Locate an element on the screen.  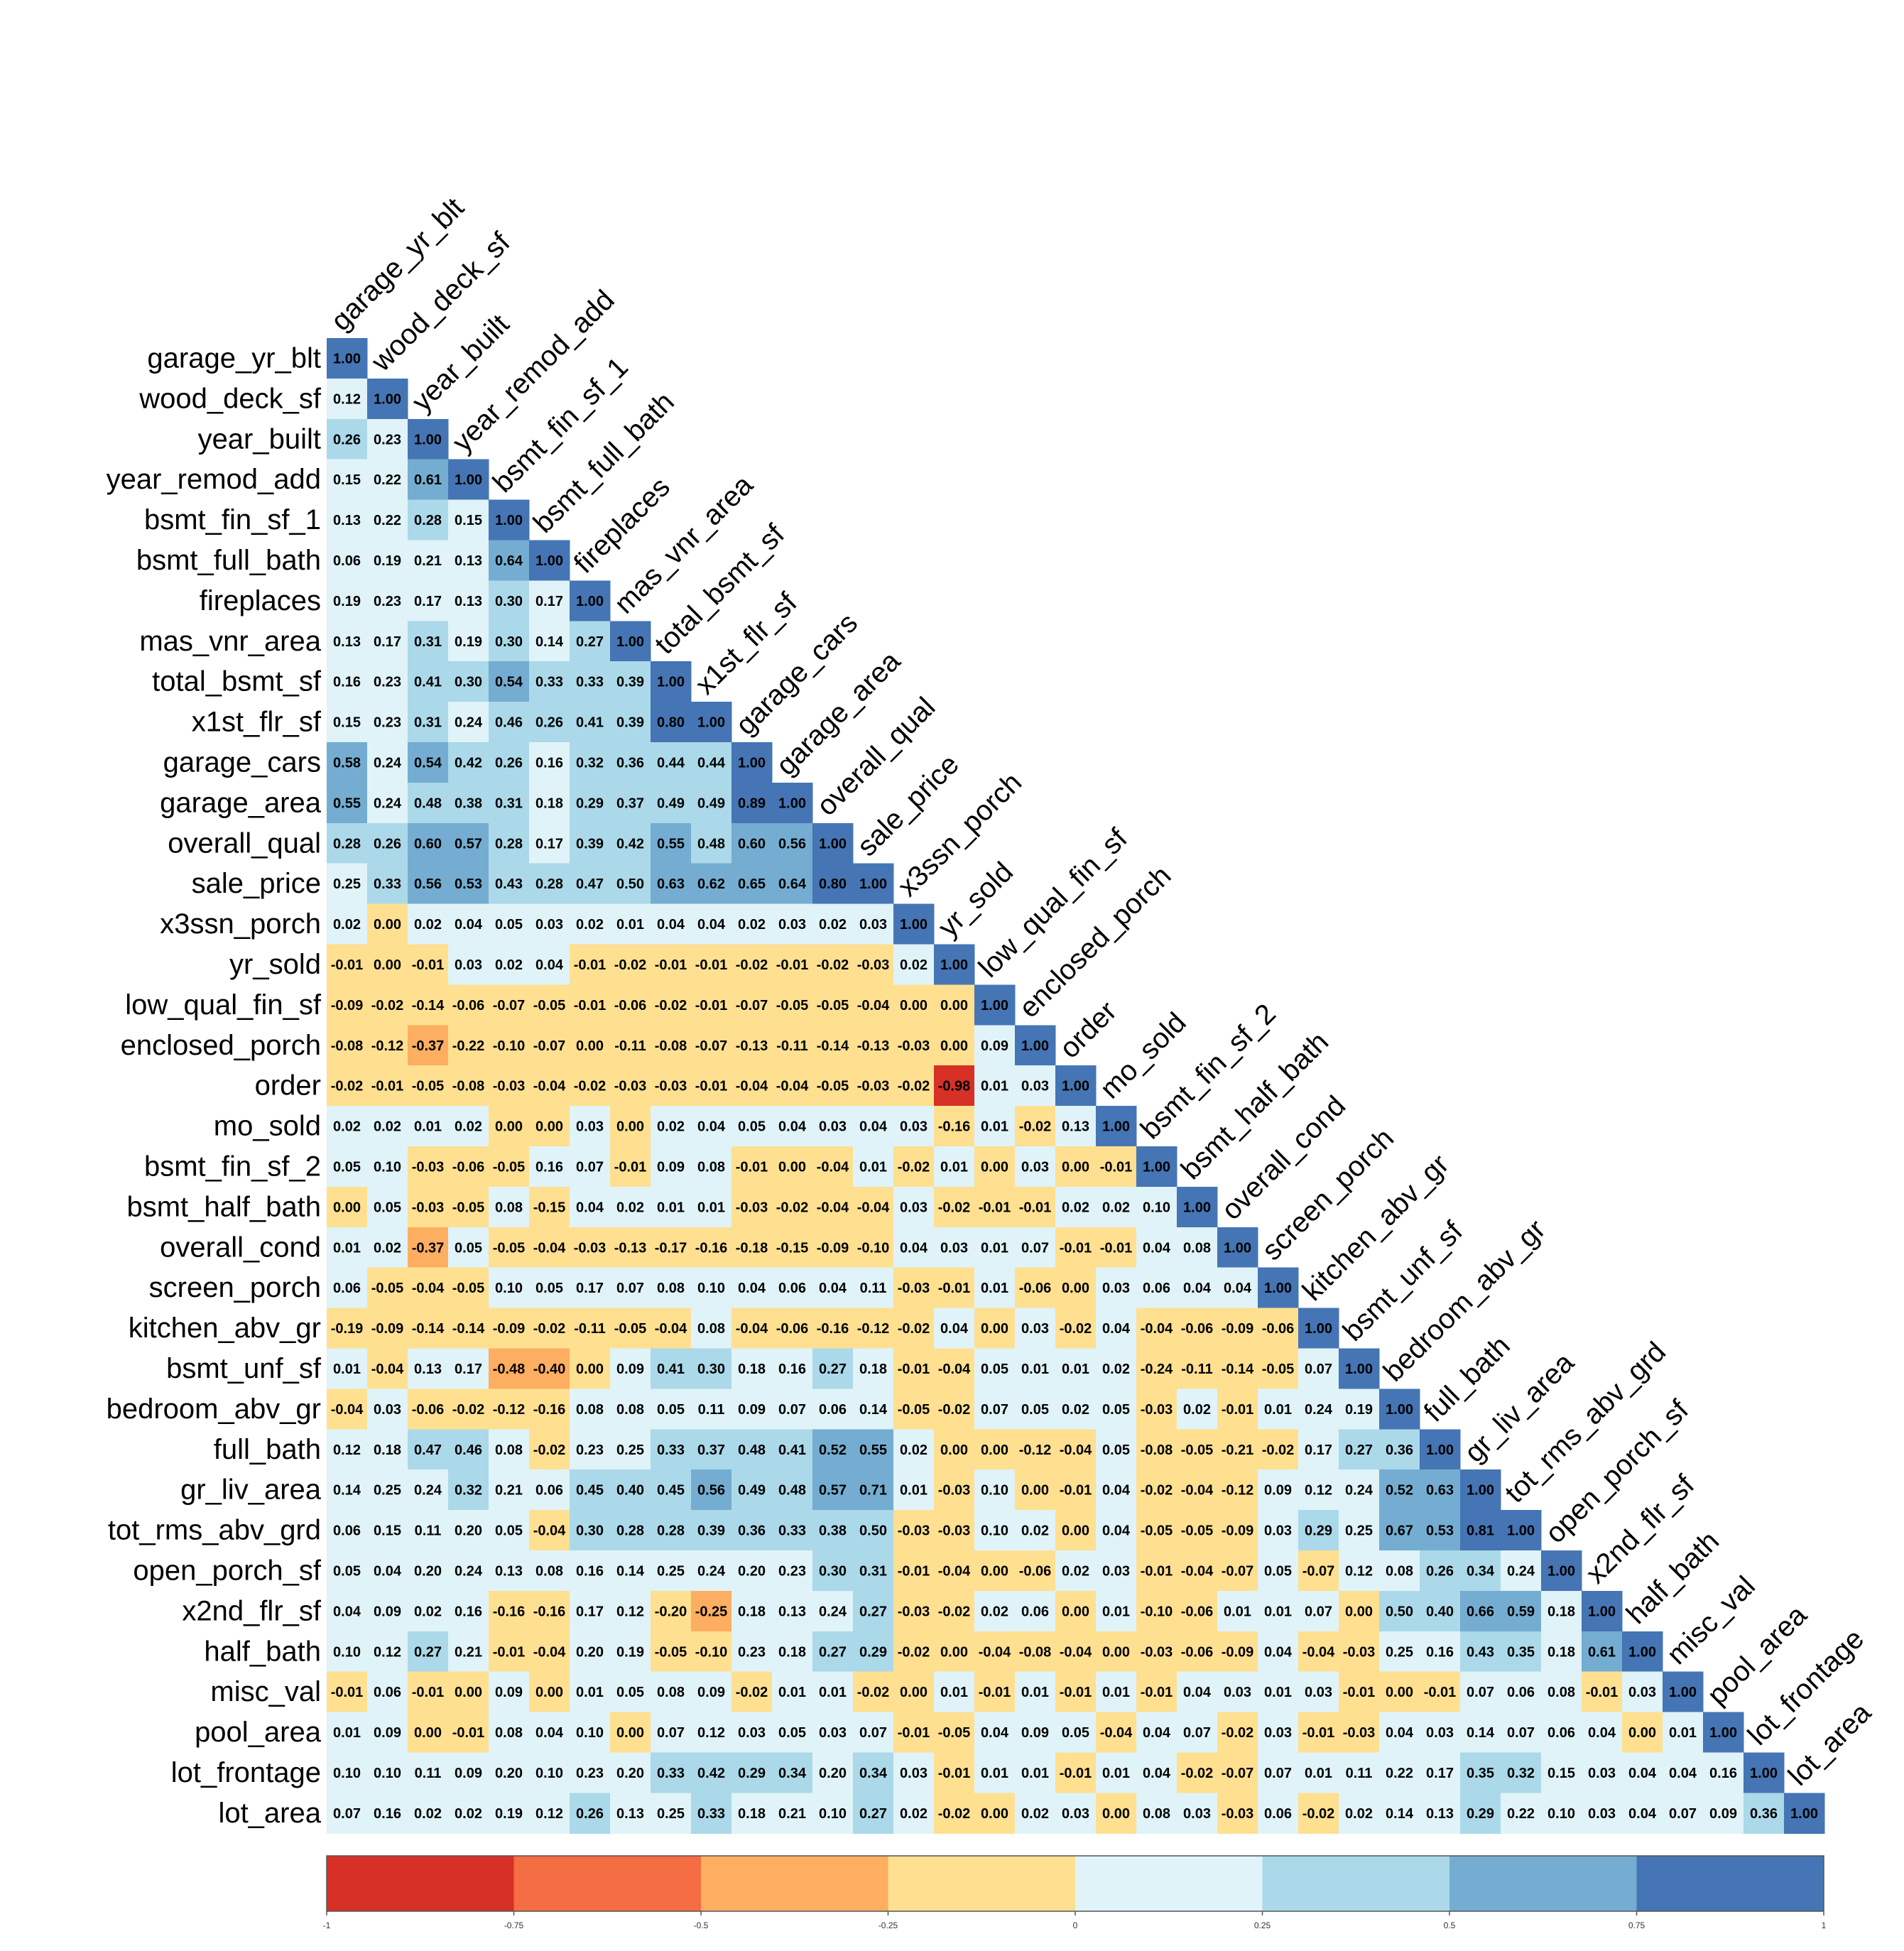
cell-value: 0.17 is located at coordinates (1318, 1450).